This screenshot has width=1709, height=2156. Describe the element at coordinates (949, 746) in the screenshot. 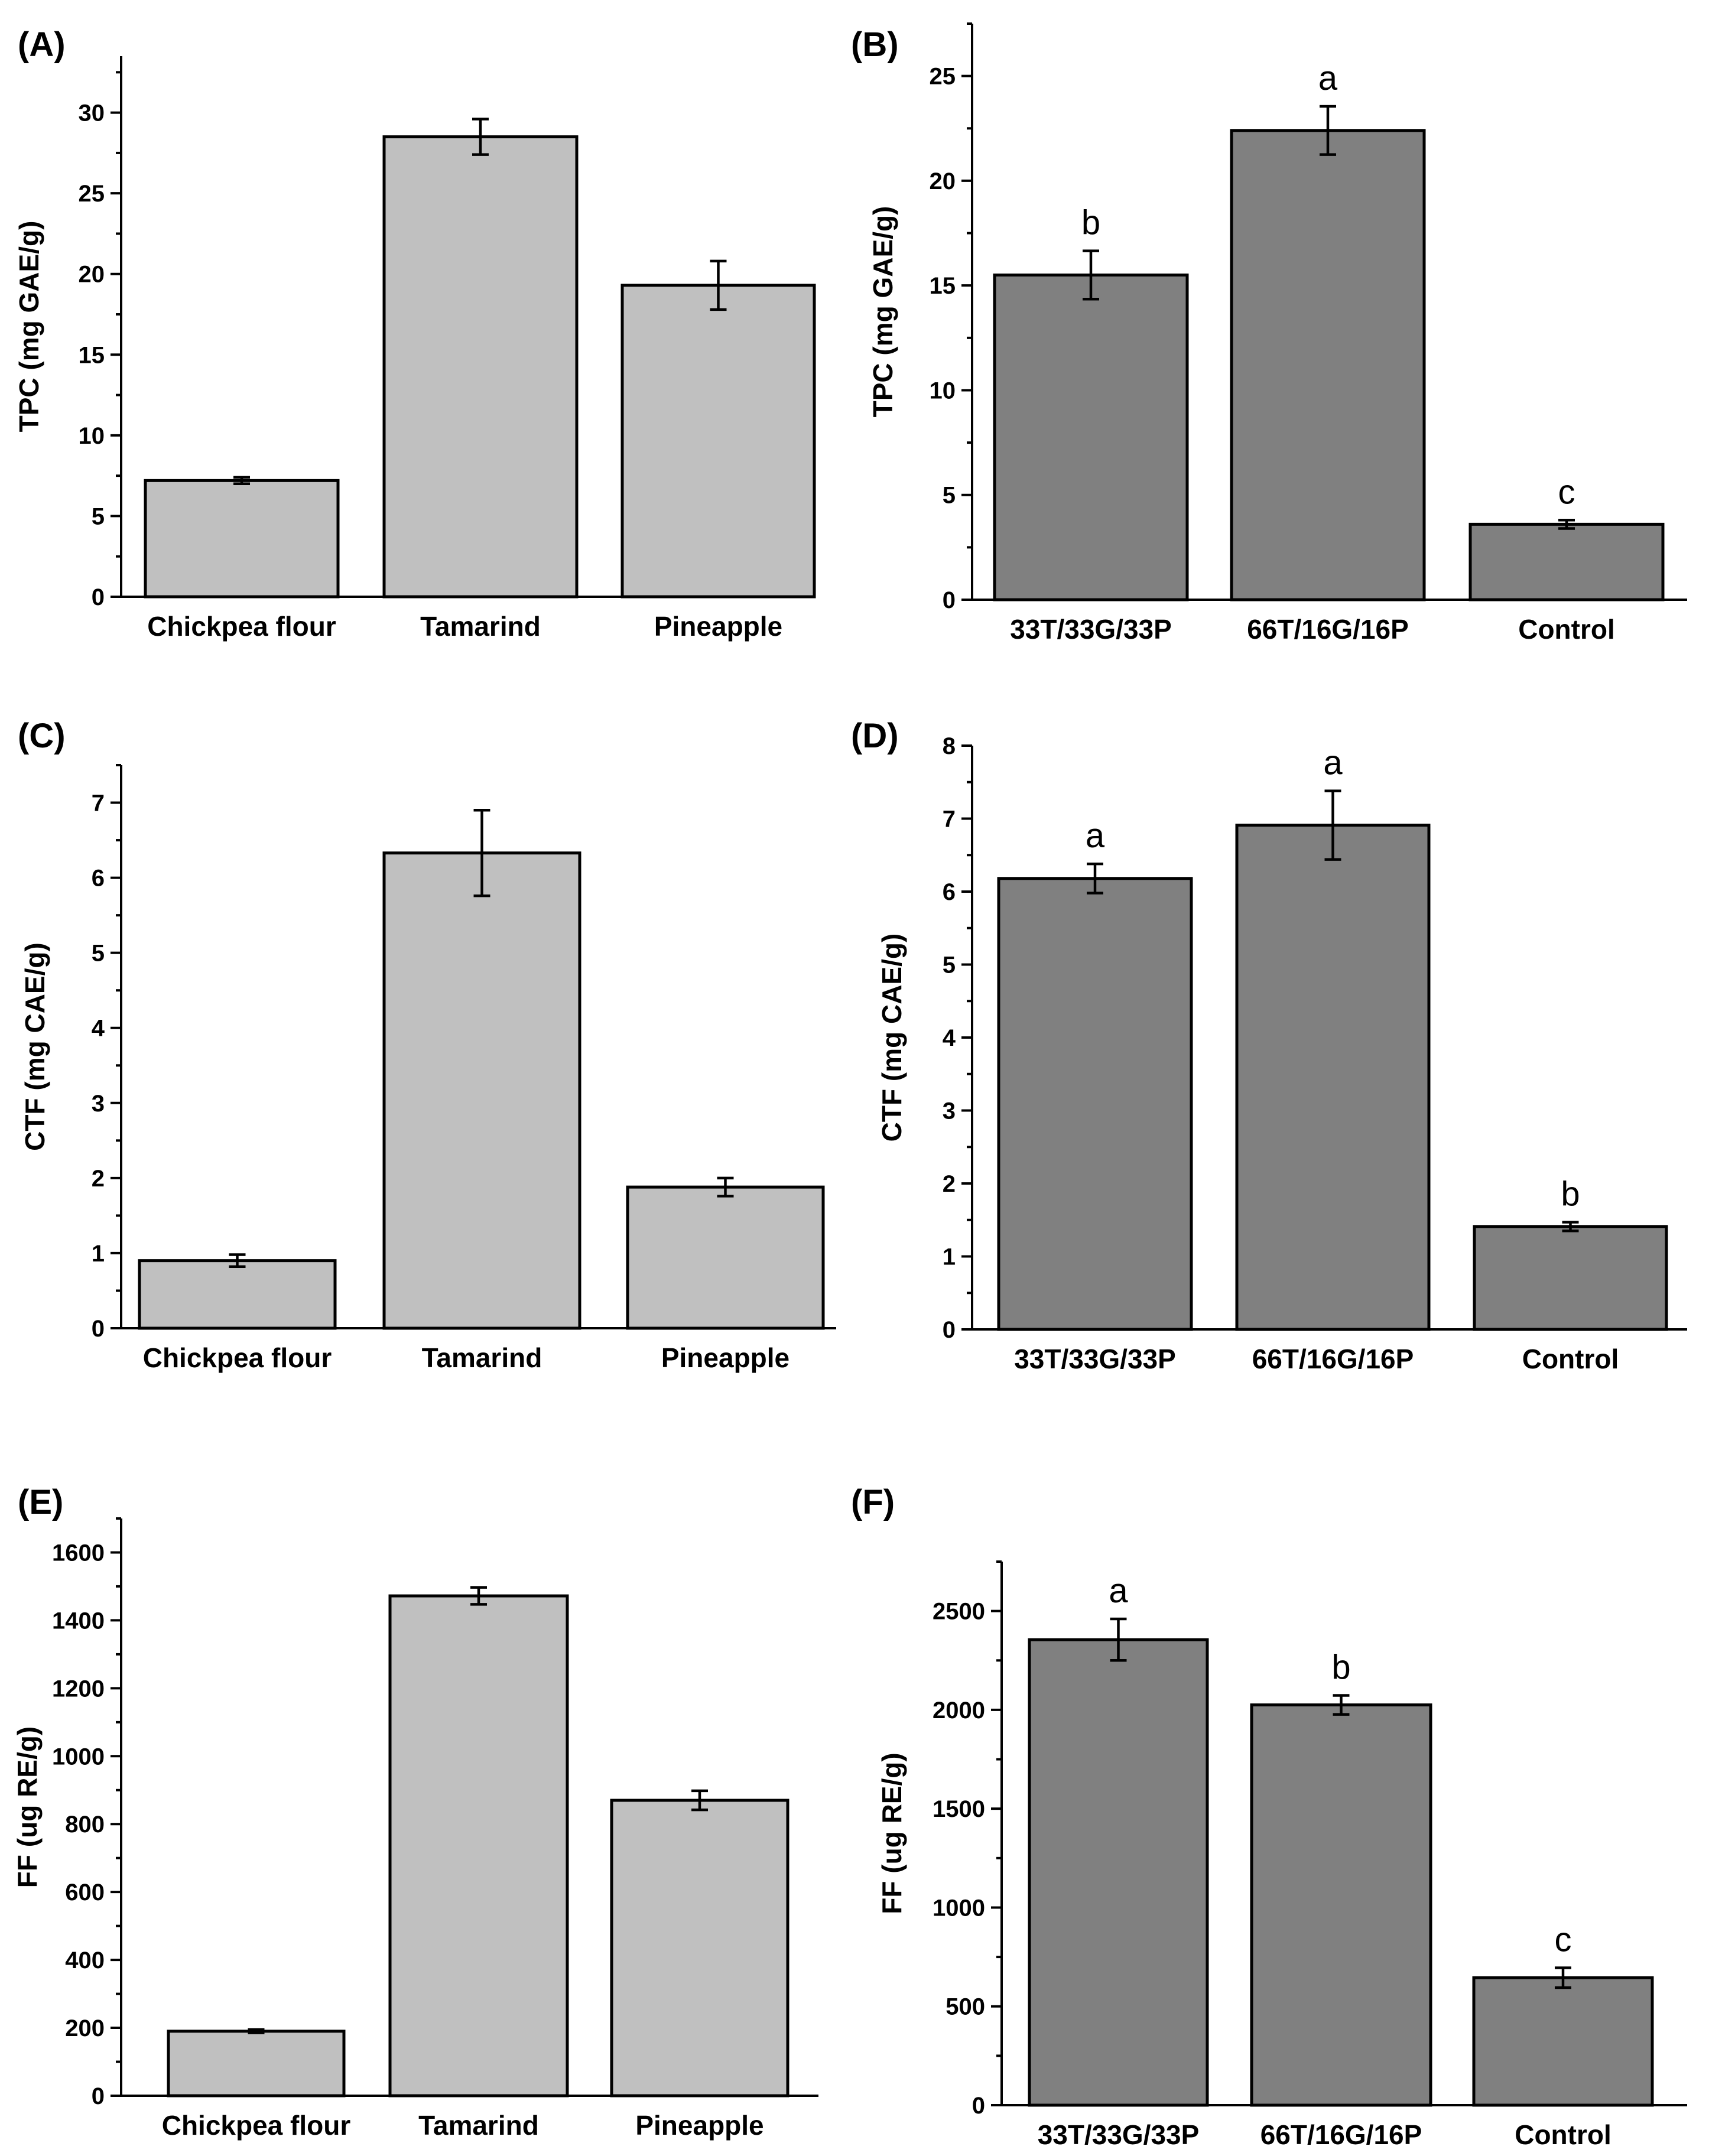

I see `y-tick-label: 8` at that location.